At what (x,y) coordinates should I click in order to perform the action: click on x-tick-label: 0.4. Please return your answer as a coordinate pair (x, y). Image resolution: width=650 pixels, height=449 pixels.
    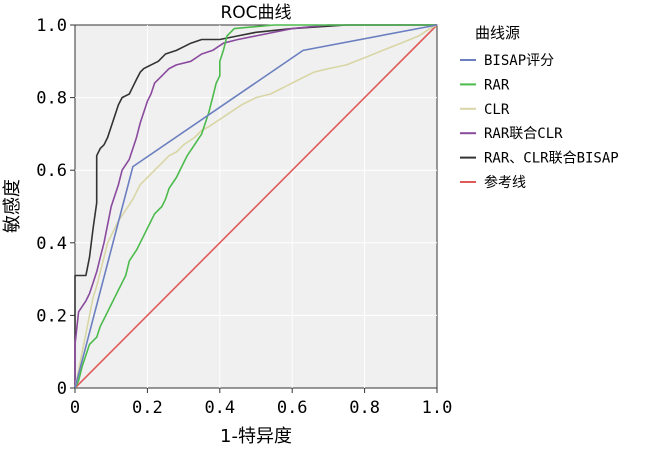
    Looking at the image, I should click on (219, 408).